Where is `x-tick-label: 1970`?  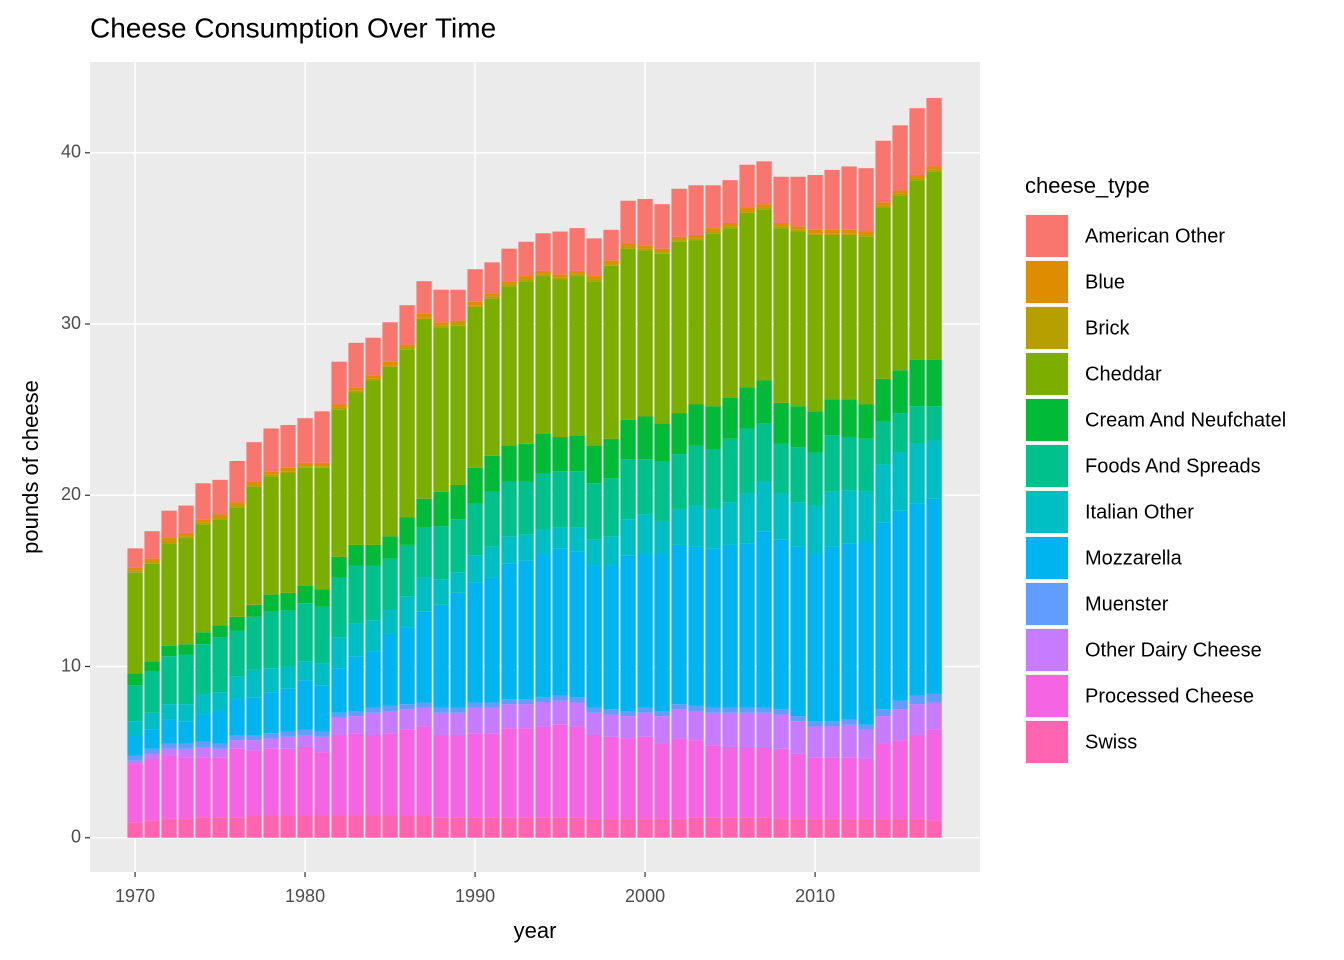
x-tick-label: 1970 is located at coordinates (135, 896).